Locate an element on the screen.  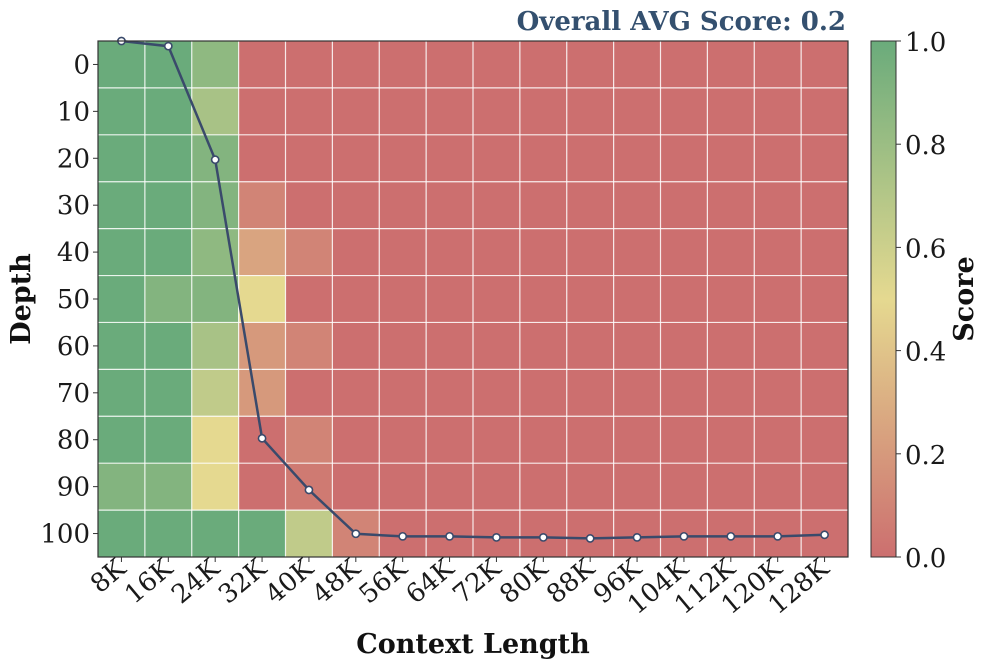
colorbar-tick-label: 0.8 is located at coordinates (925, 146).